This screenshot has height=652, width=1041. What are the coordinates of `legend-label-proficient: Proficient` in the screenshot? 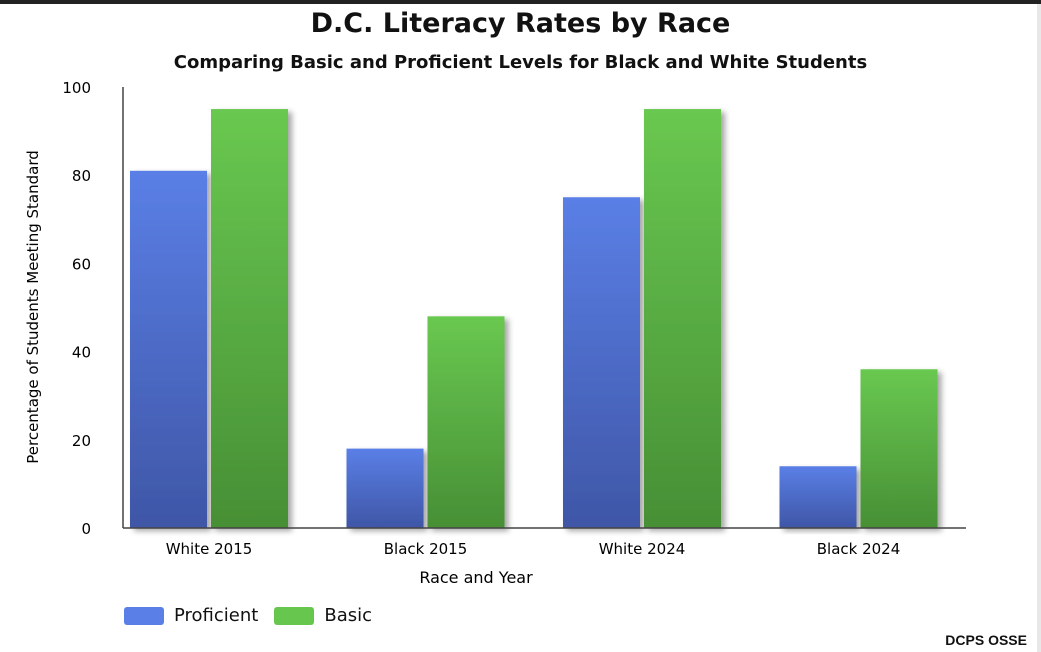 It's located at (216, 615).